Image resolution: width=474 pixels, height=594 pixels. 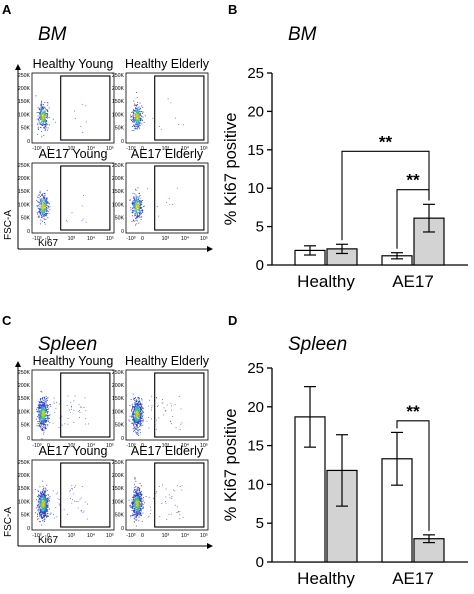 I want to click on ki67-gate, so click(x=179, y=495).